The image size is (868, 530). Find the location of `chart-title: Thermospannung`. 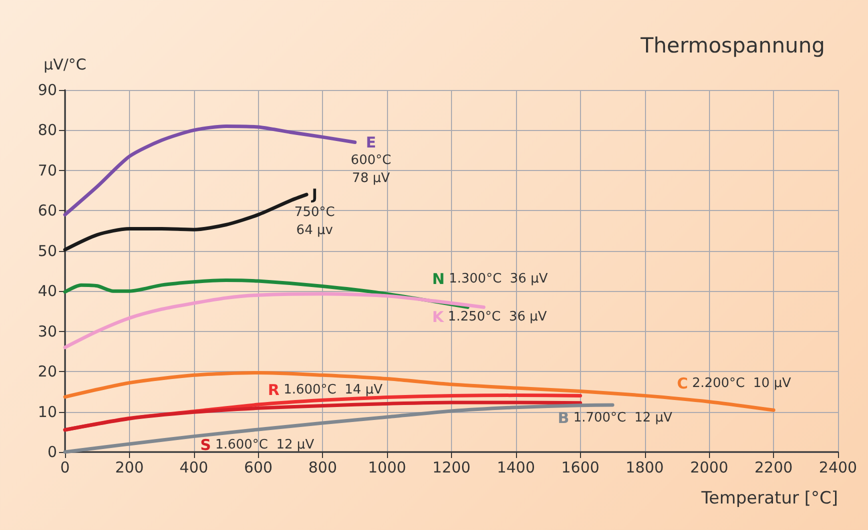

chart-title: Thermospannung is located at coordinates (733, 46).